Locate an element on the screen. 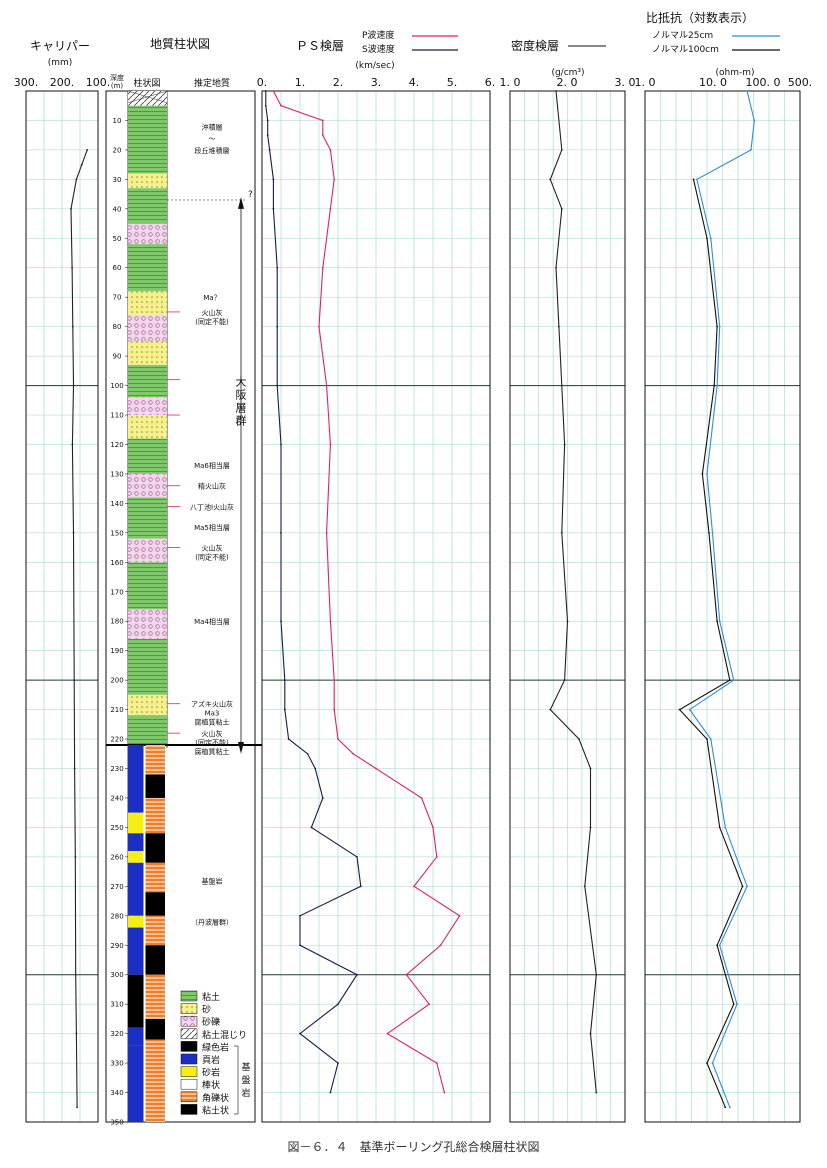 The image size is (827, 1168). res-legend-25: ノルマル25cm is located at coordinates (682, 36).